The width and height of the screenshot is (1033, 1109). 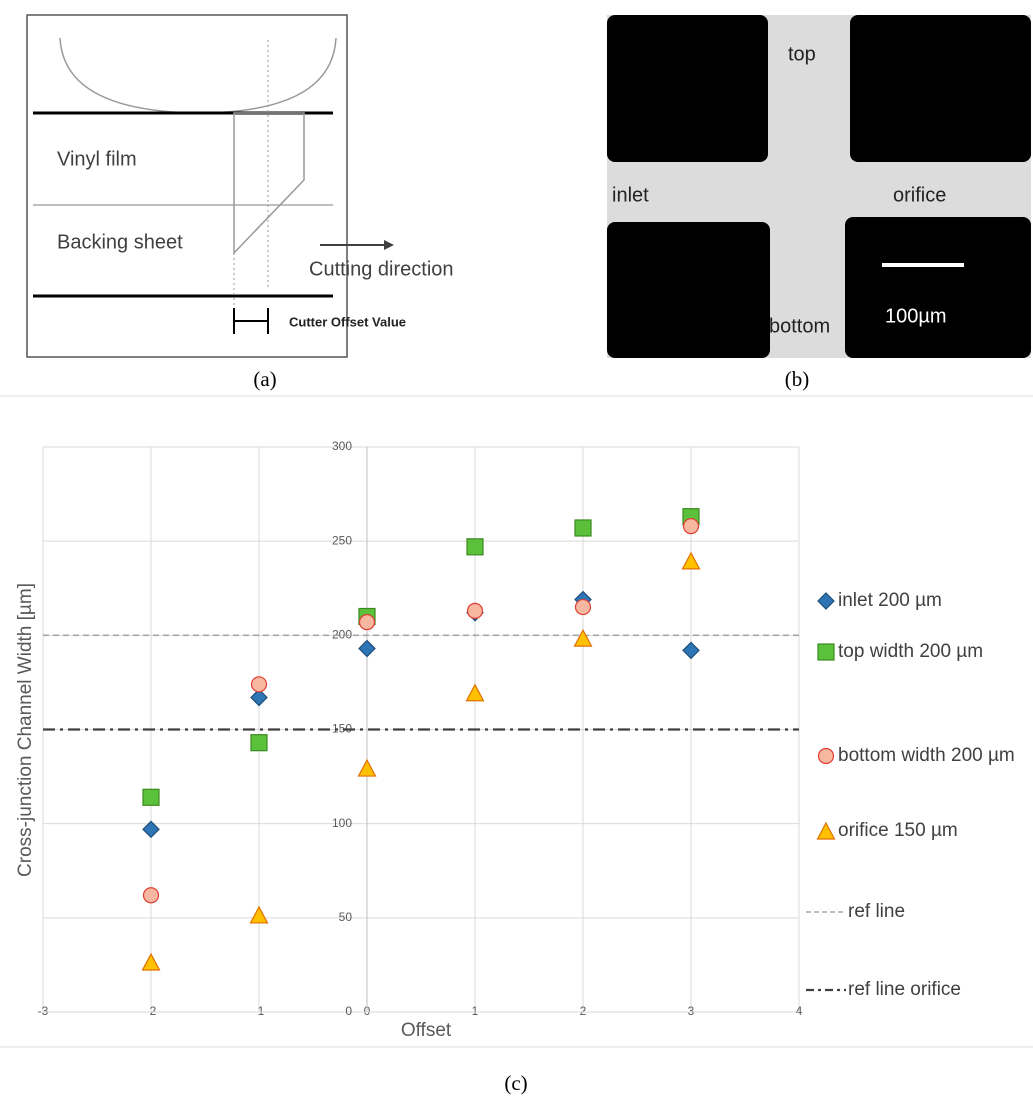 I want to click on legend-entry: ref line orifice, so click(x=904, y=989).